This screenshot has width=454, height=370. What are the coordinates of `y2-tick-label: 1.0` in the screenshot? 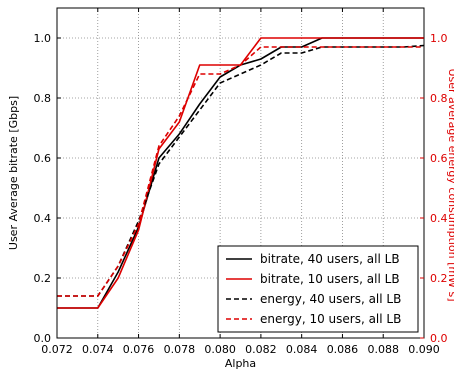 It's located at (439, 38).